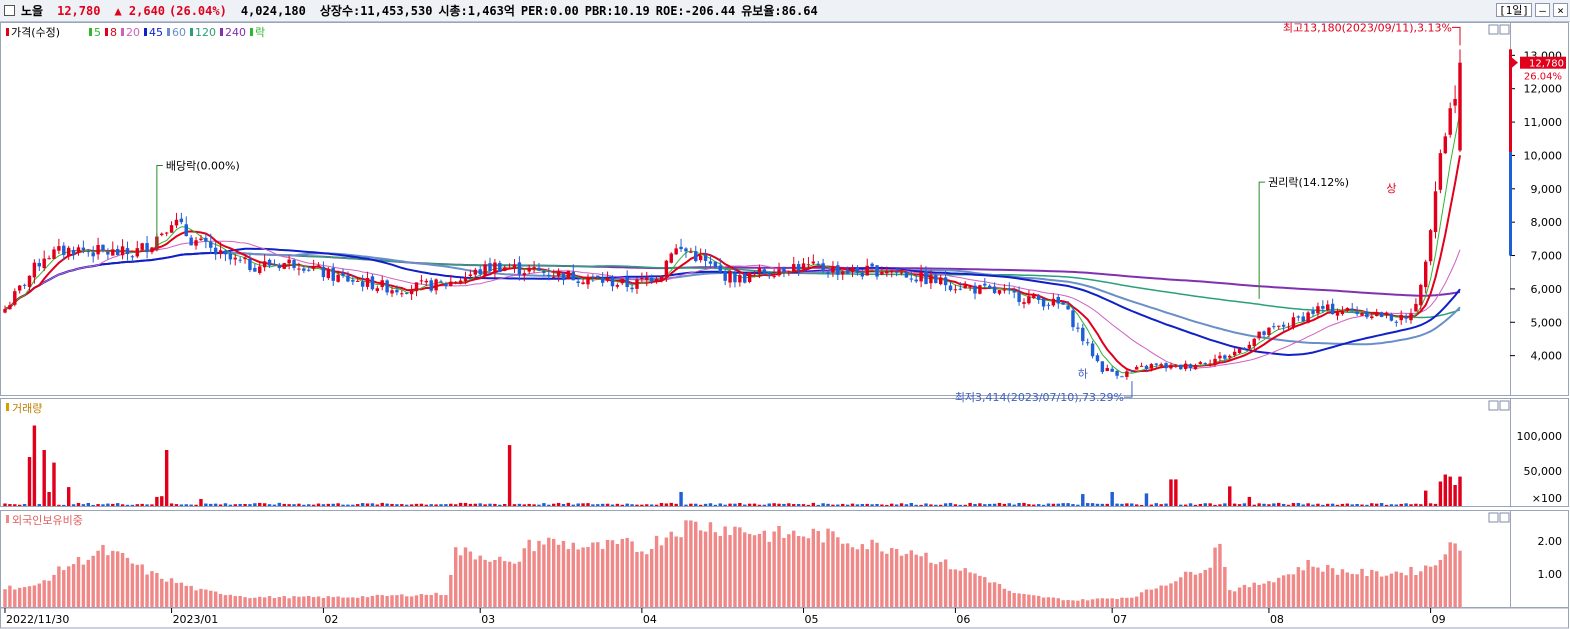  Describe the element at coordinates (179, 32) in the screenshot. I see `legend-item: 60` at that location.